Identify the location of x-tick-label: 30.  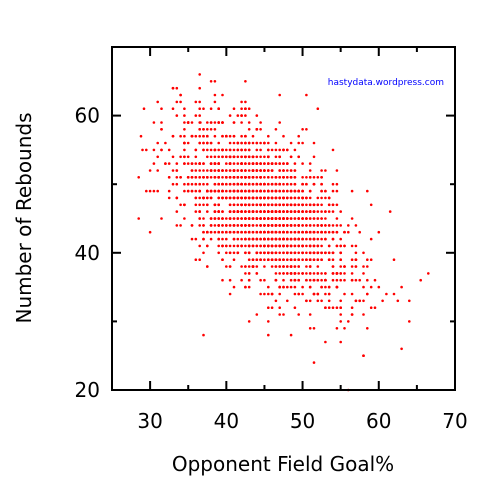
(149, 421).